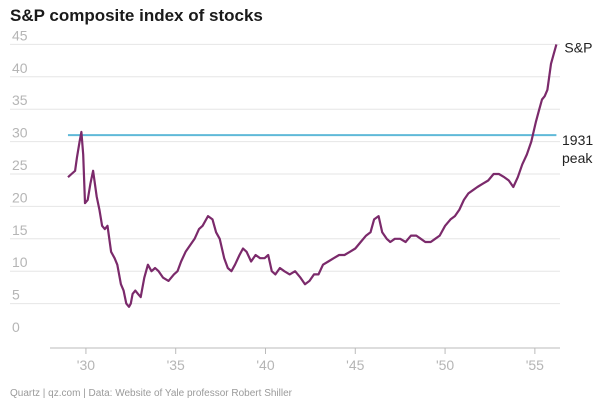 The width and height of the screenshot is (616, 415). Describe the element at coordinates (20, 181) in the screenshot. I see `y-axis-ticks: 0 5 10 15 20 25 30 35 40 45` at that location.